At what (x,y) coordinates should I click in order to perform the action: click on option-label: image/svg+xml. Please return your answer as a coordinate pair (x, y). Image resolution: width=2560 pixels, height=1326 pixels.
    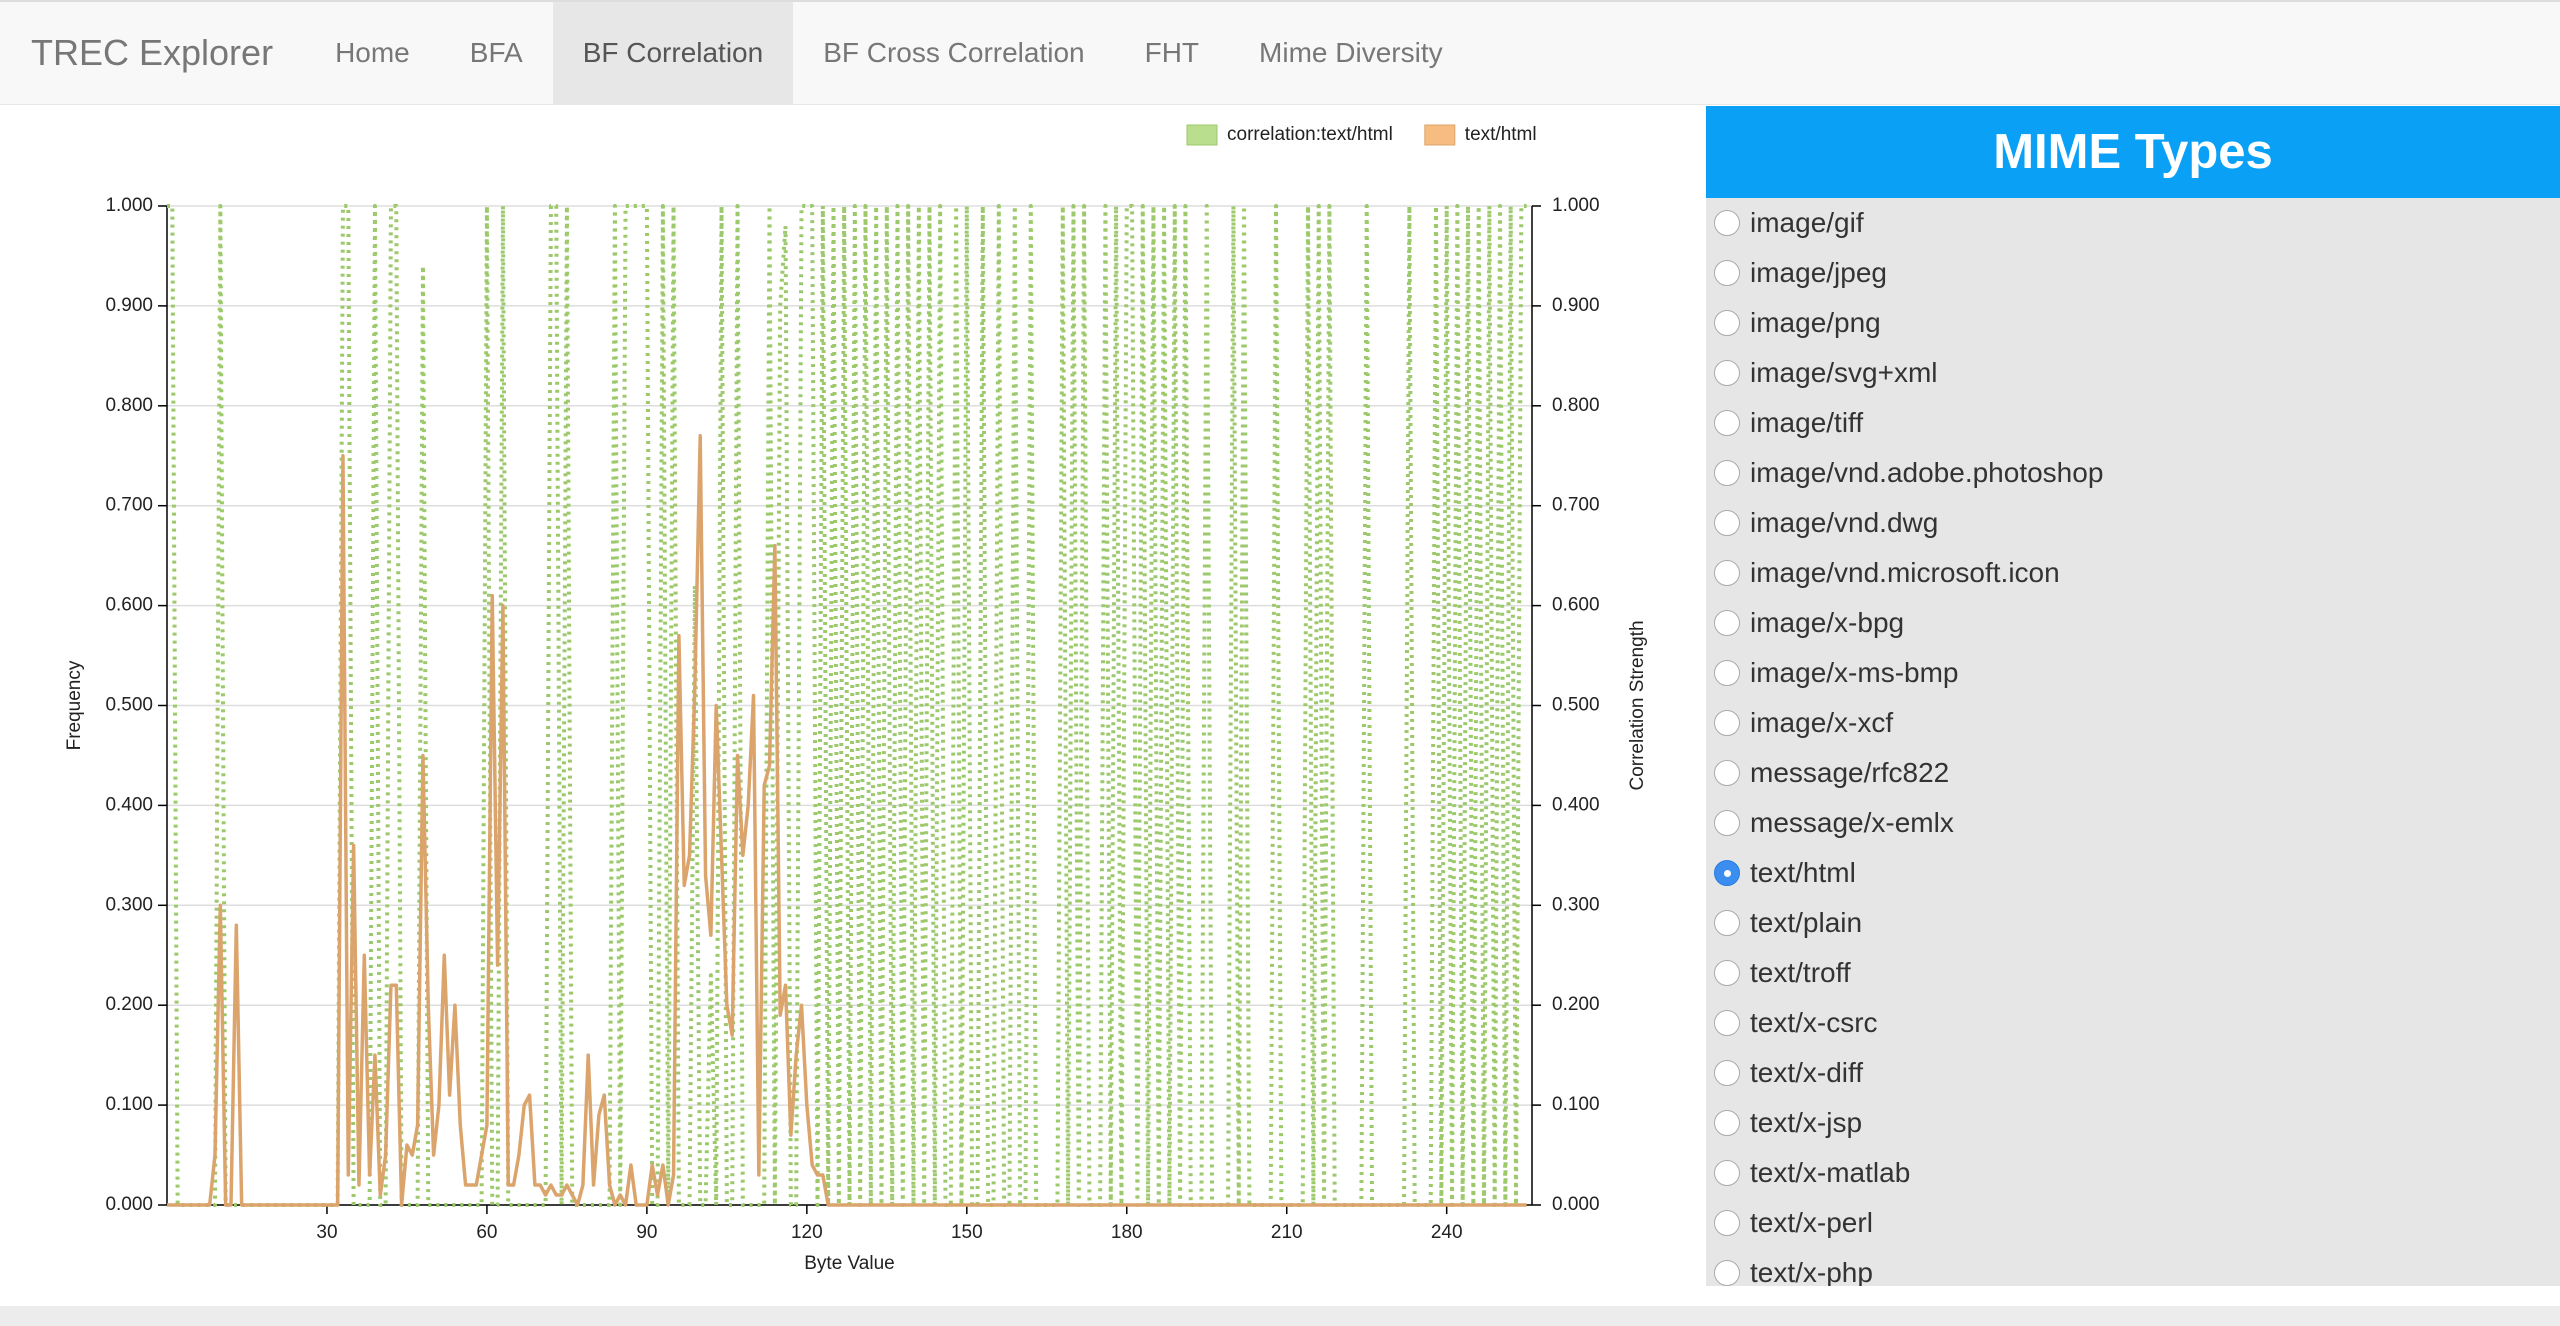
    Looking at the image, I should click on (1844, 372).